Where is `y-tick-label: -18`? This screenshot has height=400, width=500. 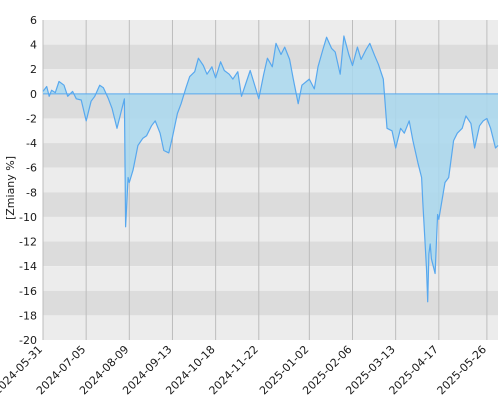
y-tick-label: -18 is located at coordinates (28, 315).